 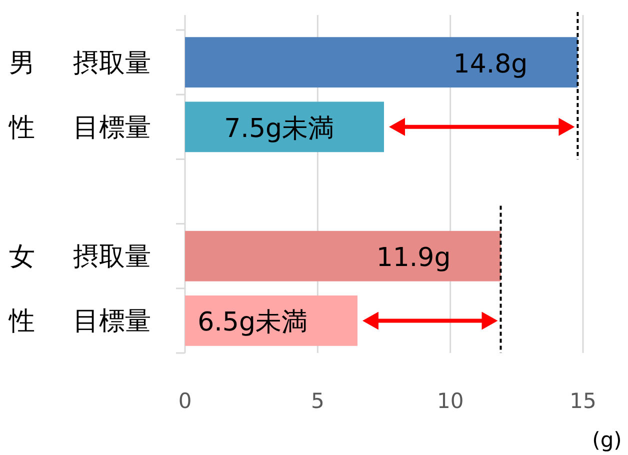 What do you see at coordinates (490, 64) in the screenshot?
I see `data-label: 14.8g` at bounding box center [490, 64].